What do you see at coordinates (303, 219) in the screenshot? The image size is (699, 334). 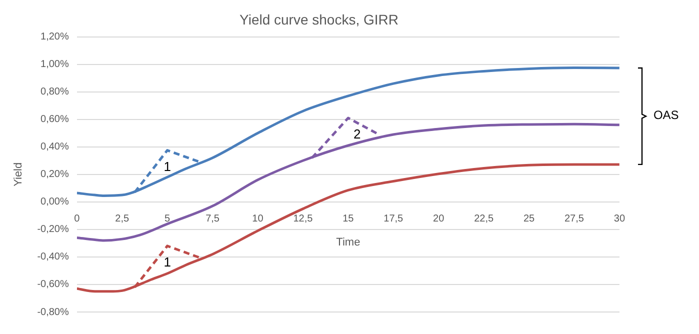 I see `x-tick-label: 12,5` at bounding box center [303, 219].